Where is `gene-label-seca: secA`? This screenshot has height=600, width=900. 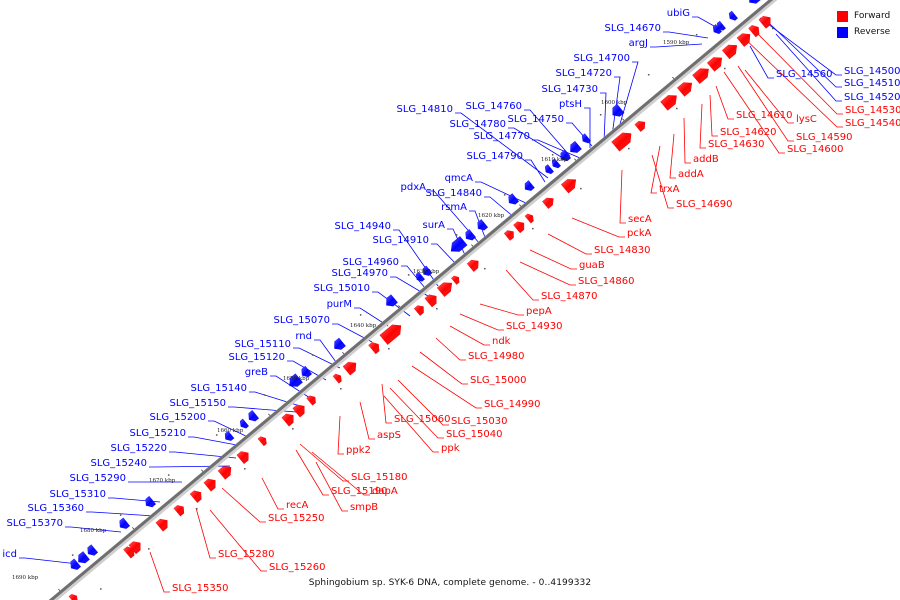
gene-label-seca: secA is located at coordinates (640, 219).